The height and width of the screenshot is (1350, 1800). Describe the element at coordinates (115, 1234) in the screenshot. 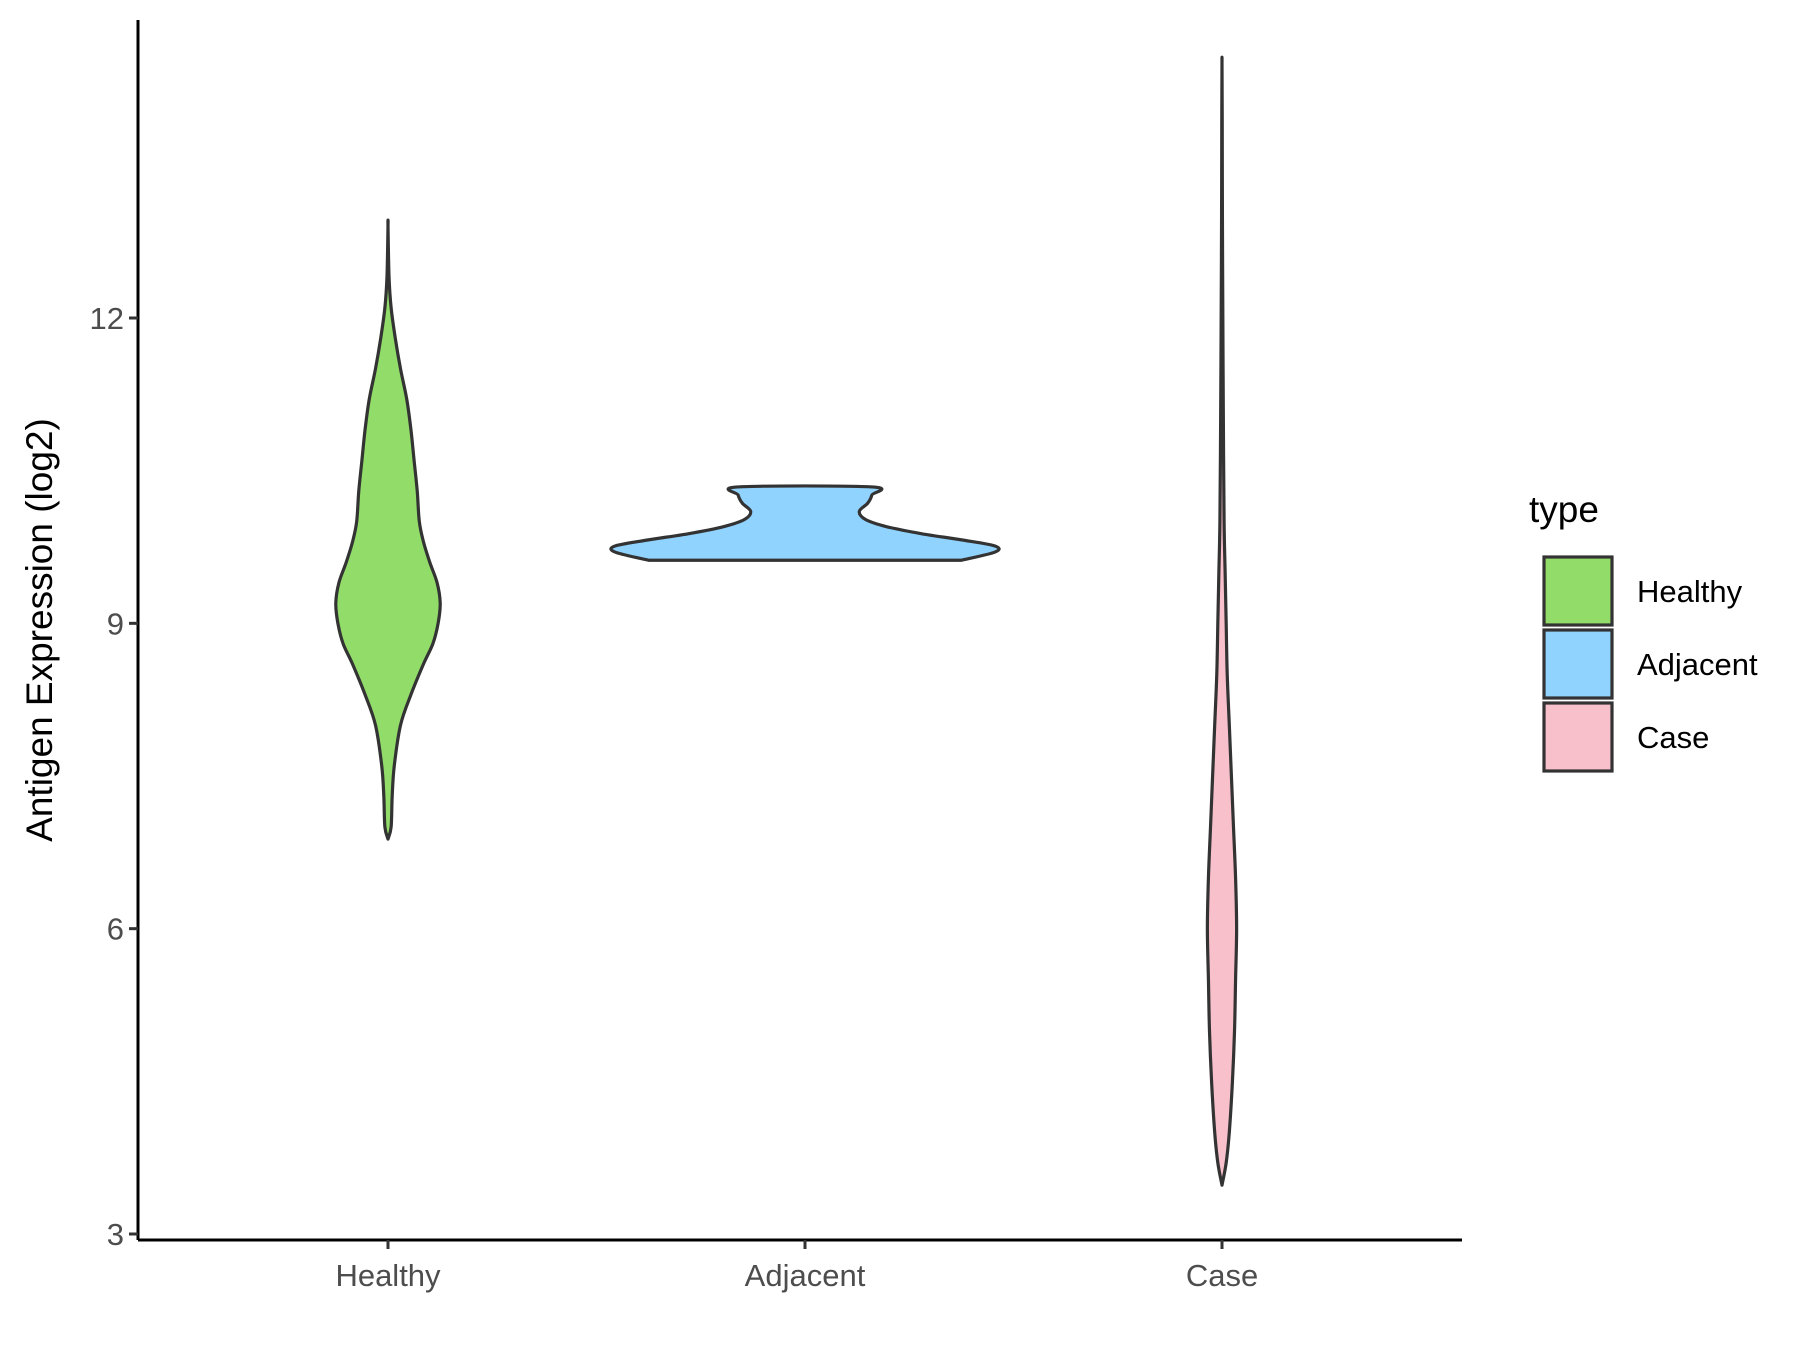

I see `y-tick-label: 3` at that location.